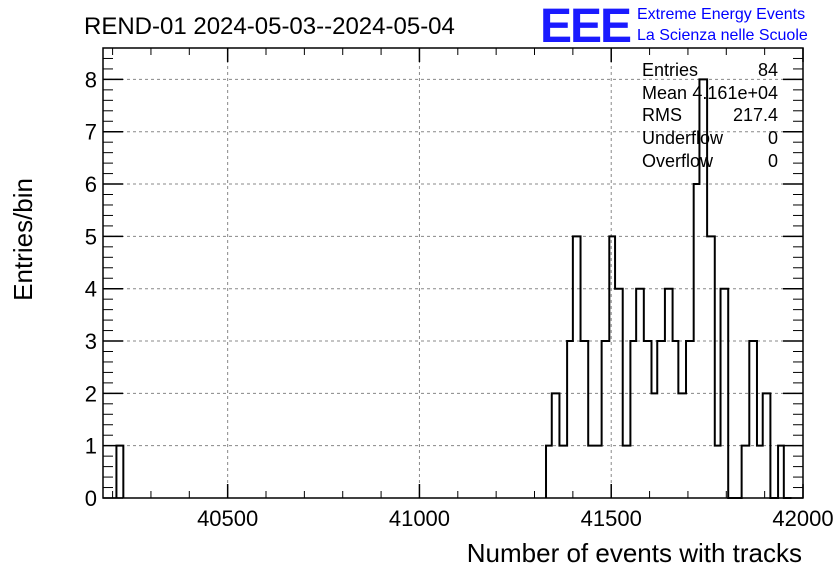  I want to click on stat-value-underflow: 0, so click(773, 138).